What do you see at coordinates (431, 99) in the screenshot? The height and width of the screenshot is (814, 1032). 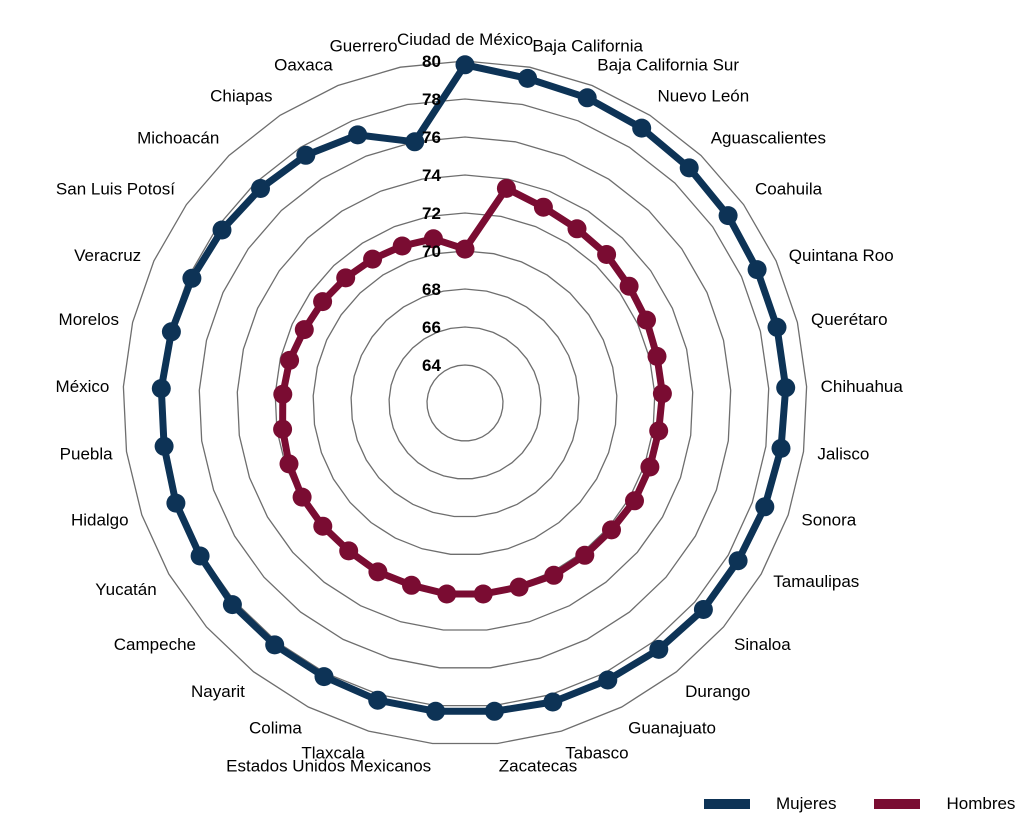 I see `tick-label: 78` at bounding box center [431, 99].